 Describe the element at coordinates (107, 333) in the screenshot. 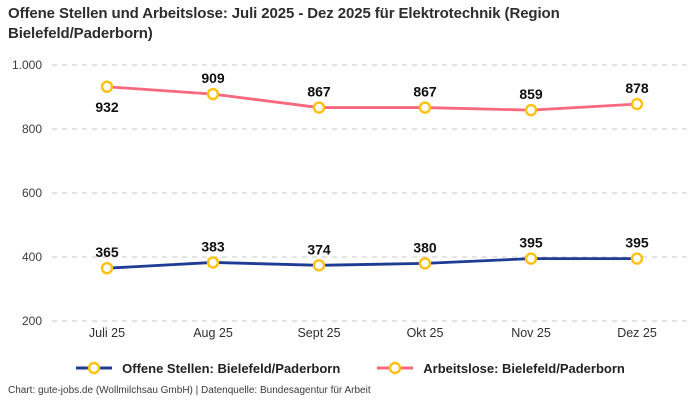

I see `x-axis-tick-label: Juli 25` at that location.